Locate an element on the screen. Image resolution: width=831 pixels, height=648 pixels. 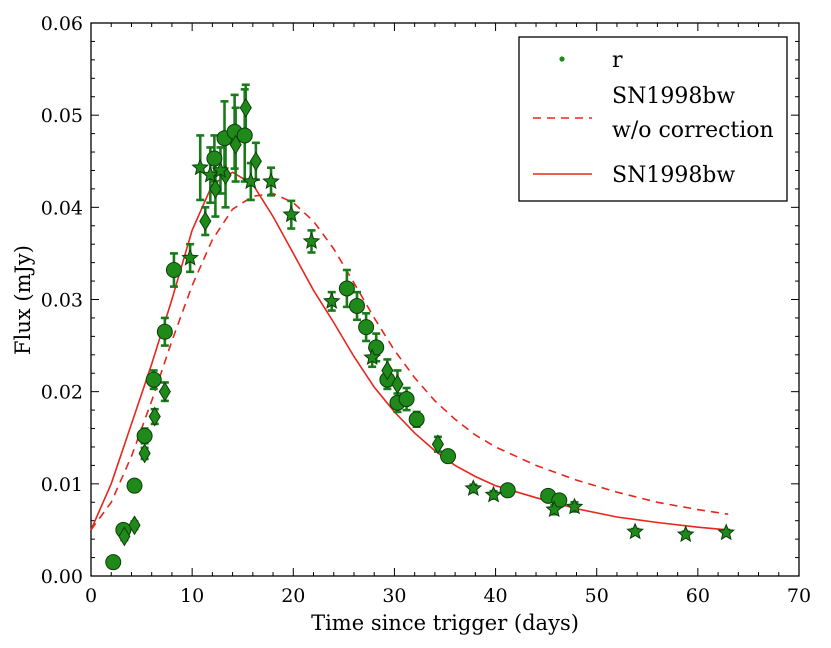
y-tick-label: 0.06 is located at coordinates (62, 24).